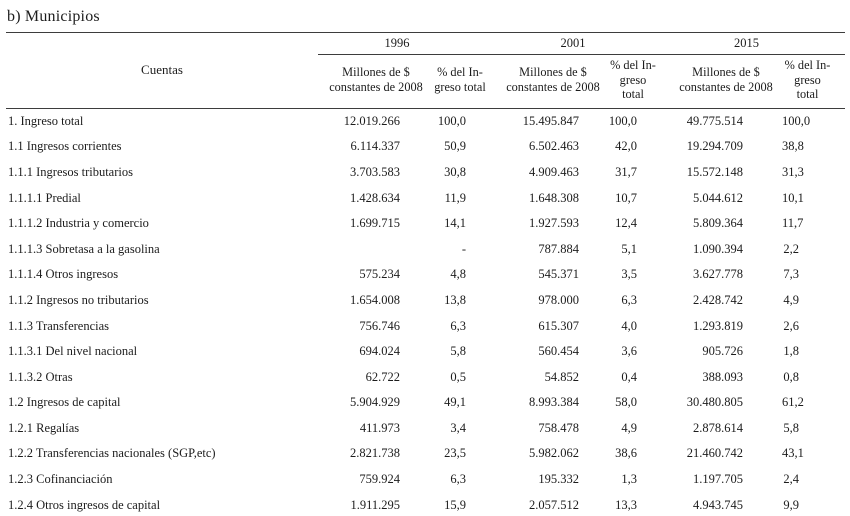 The height and width of the screenshot is (516, 850). I want to click on cell-2015-pct: 10,1, so click(793, 197).